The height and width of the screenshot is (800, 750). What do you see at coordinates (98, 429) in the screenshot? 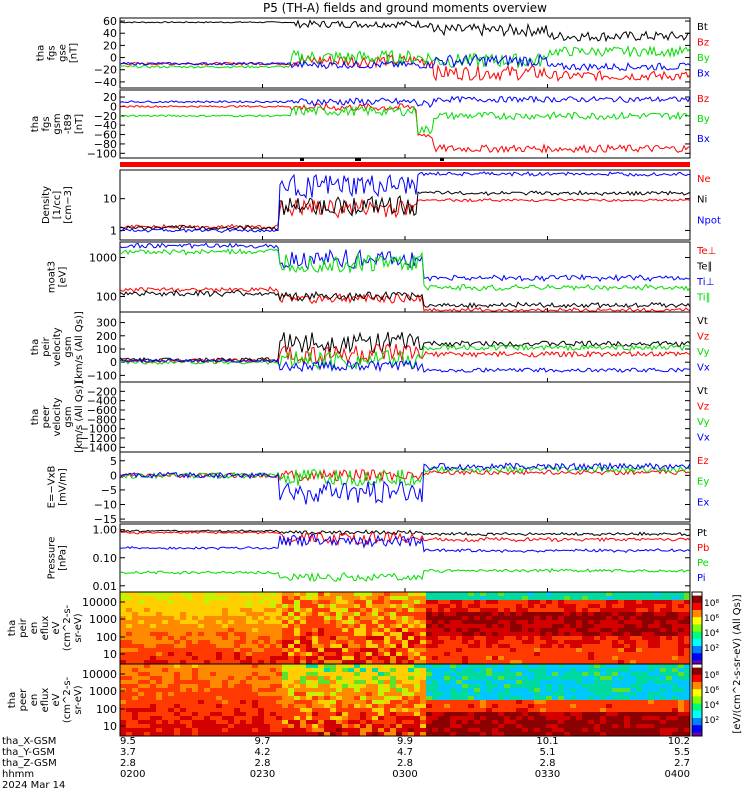
I see `y-tick-label: −1000` at bounding box center [98, 429].